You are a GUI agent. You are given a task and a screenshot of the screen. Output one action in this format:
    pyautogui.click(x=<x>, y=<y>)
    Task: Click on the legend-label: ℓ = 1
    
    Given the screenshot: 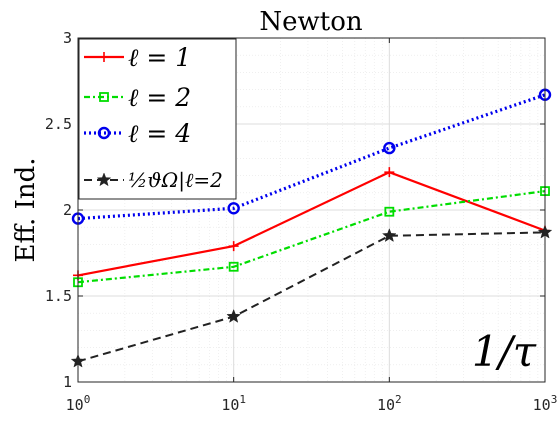 What is the action you would take?
    pyautogui.click(x=159, y=57)
    